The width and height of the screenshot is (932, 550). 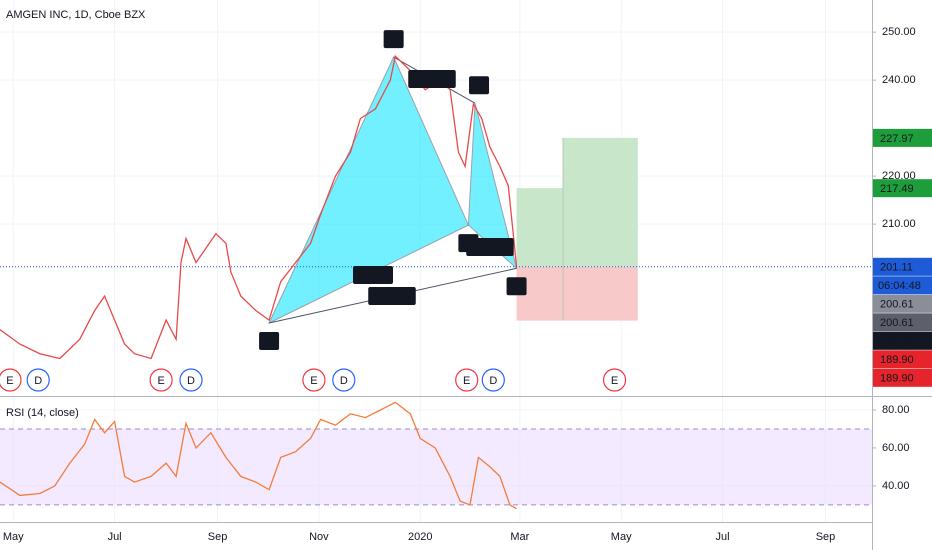 I want to click on ratio-label: 0.725, so click(x=432, y=80).